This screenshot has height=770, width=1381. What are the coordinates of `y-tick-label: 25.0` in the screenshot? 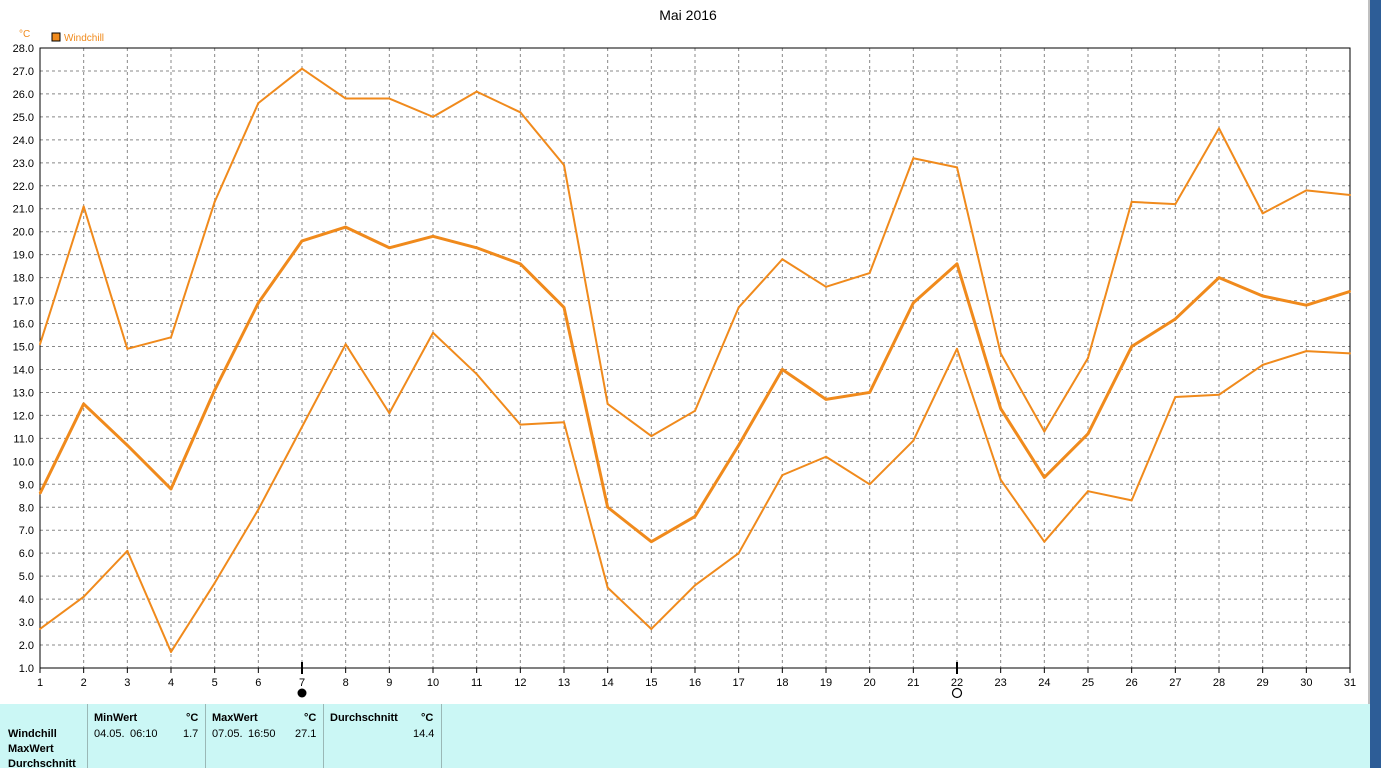 It's located at (23, 118).